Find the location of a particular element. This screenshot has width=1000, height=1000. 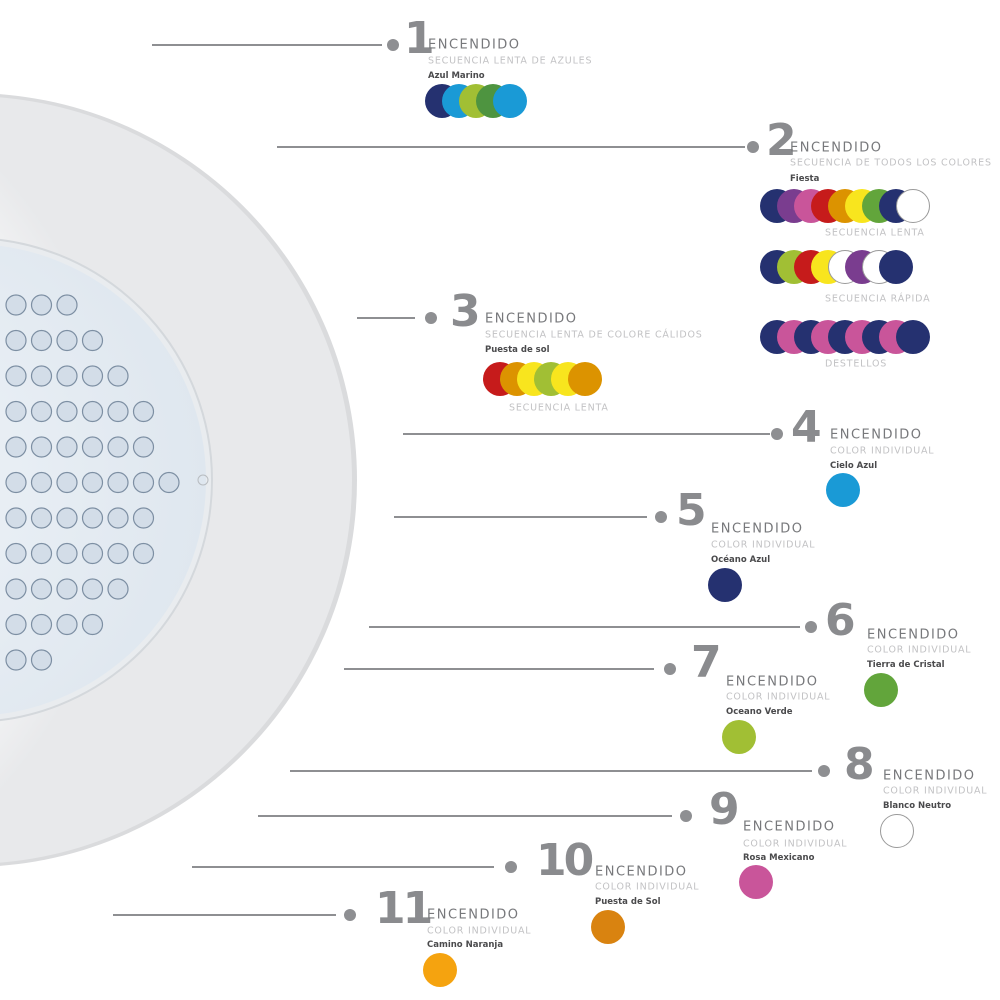

mode-number: 8 is located at coordinates (859, 764).